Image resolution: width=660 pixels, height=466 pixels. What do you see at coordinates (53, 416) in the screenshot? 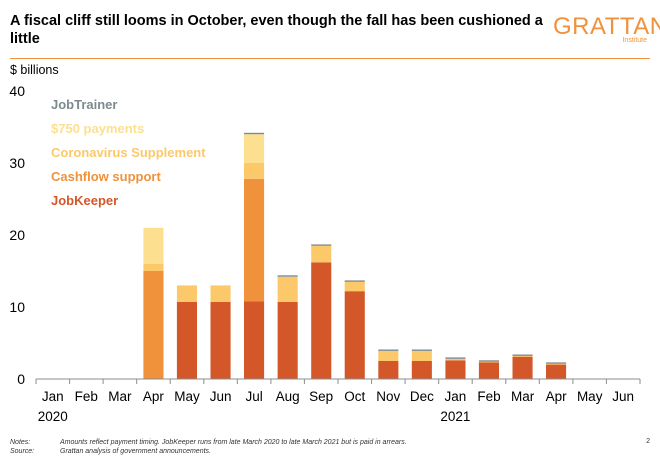
I see `x-year-label: 2020` at bounding box center [53, 416].